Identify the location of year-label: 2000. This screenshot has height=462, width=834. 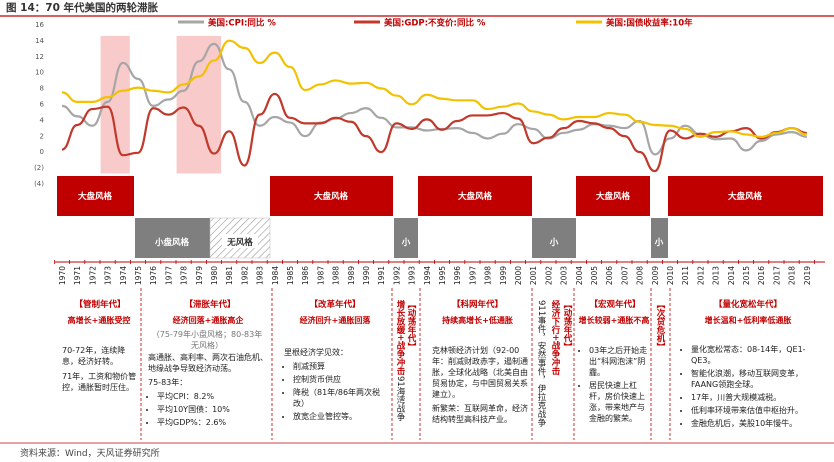
(518, 275).